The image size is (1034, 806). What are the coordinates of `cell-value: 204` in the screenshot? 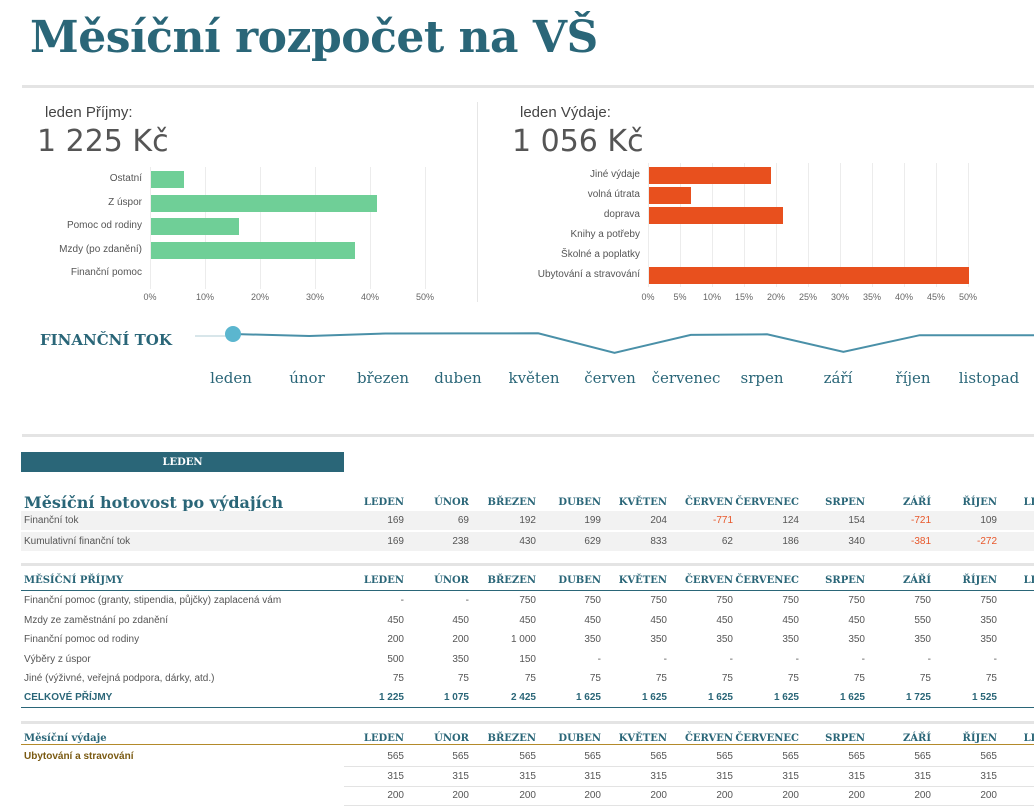 It's located at (658, 520).